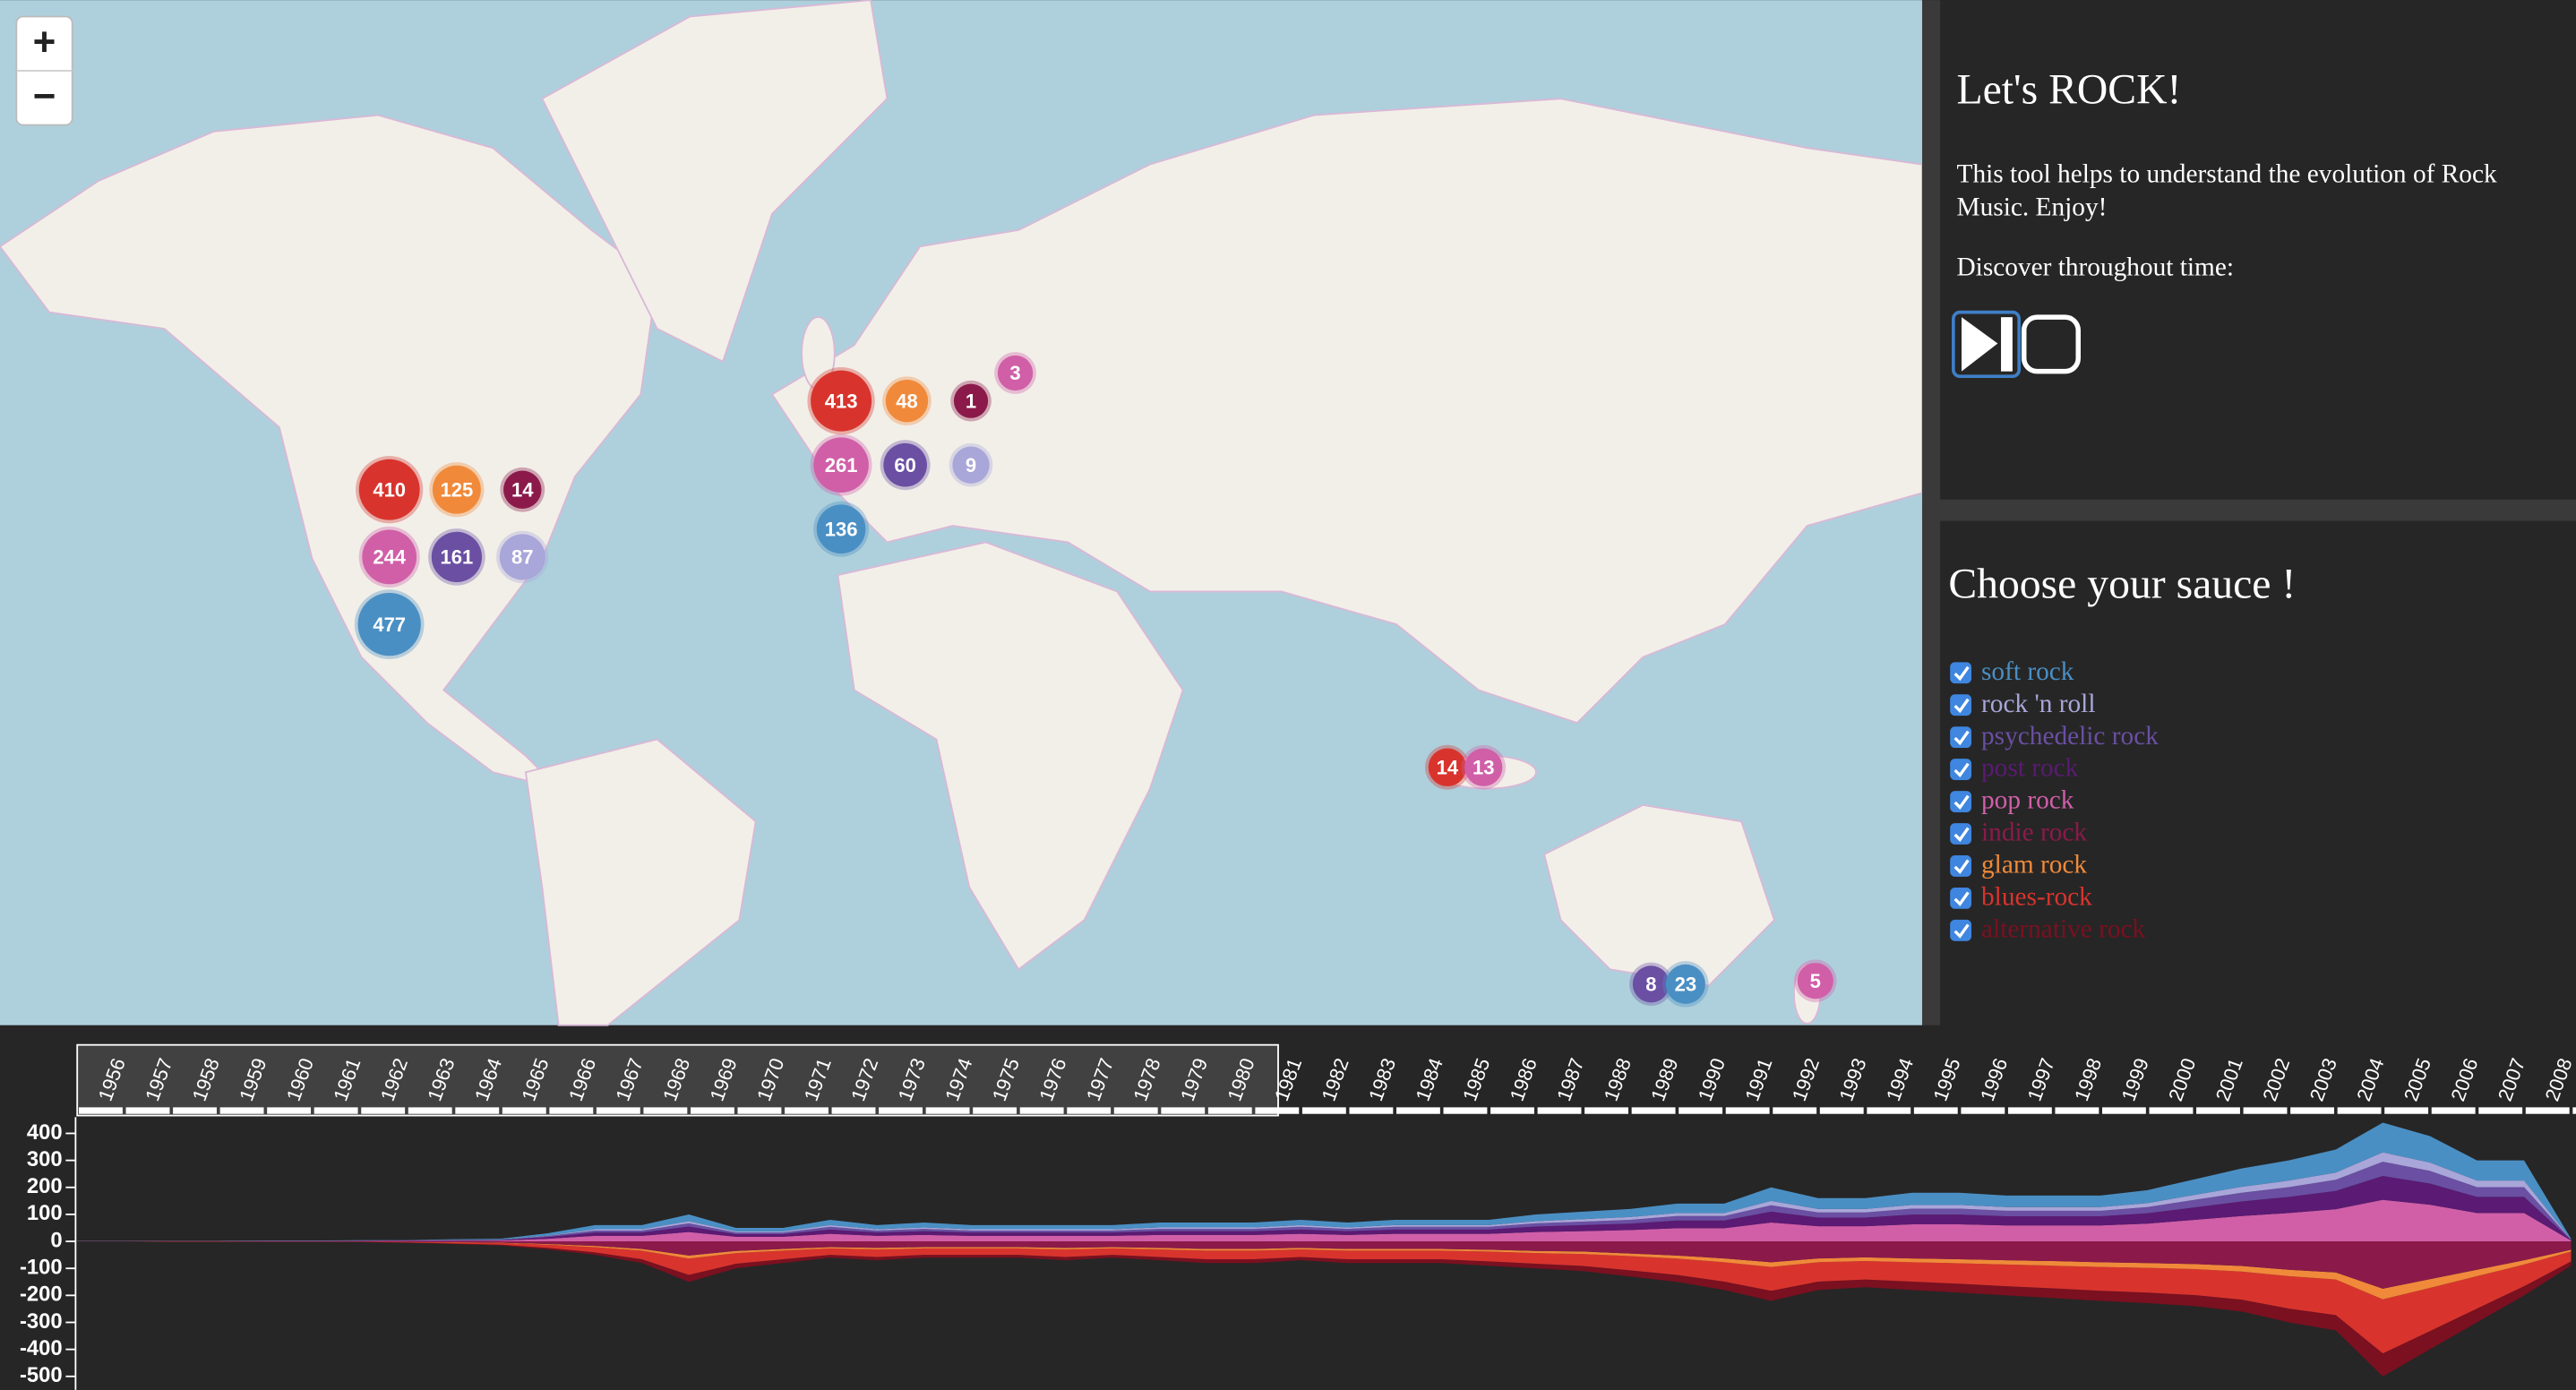  Describe the element at coordinates (41, 1267) in the screenshot. I see `y-tick-label: -100` at that location.